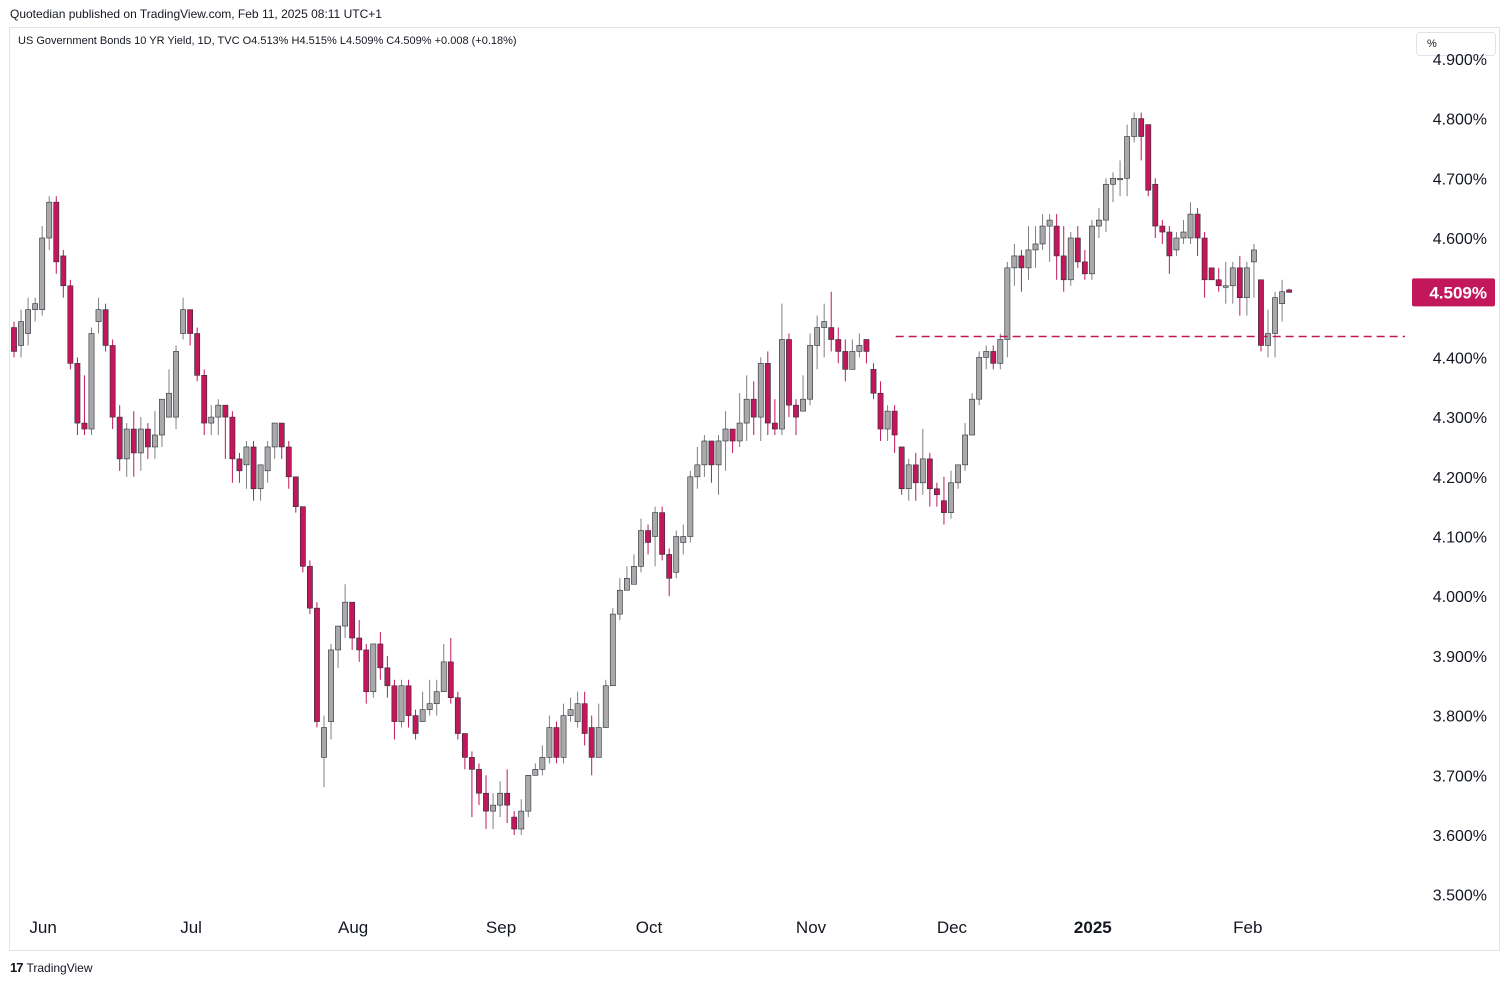  Describe the element at coordinates (1247, 927) in the screenshot. I see `x-tick-label: Feb` at that location.